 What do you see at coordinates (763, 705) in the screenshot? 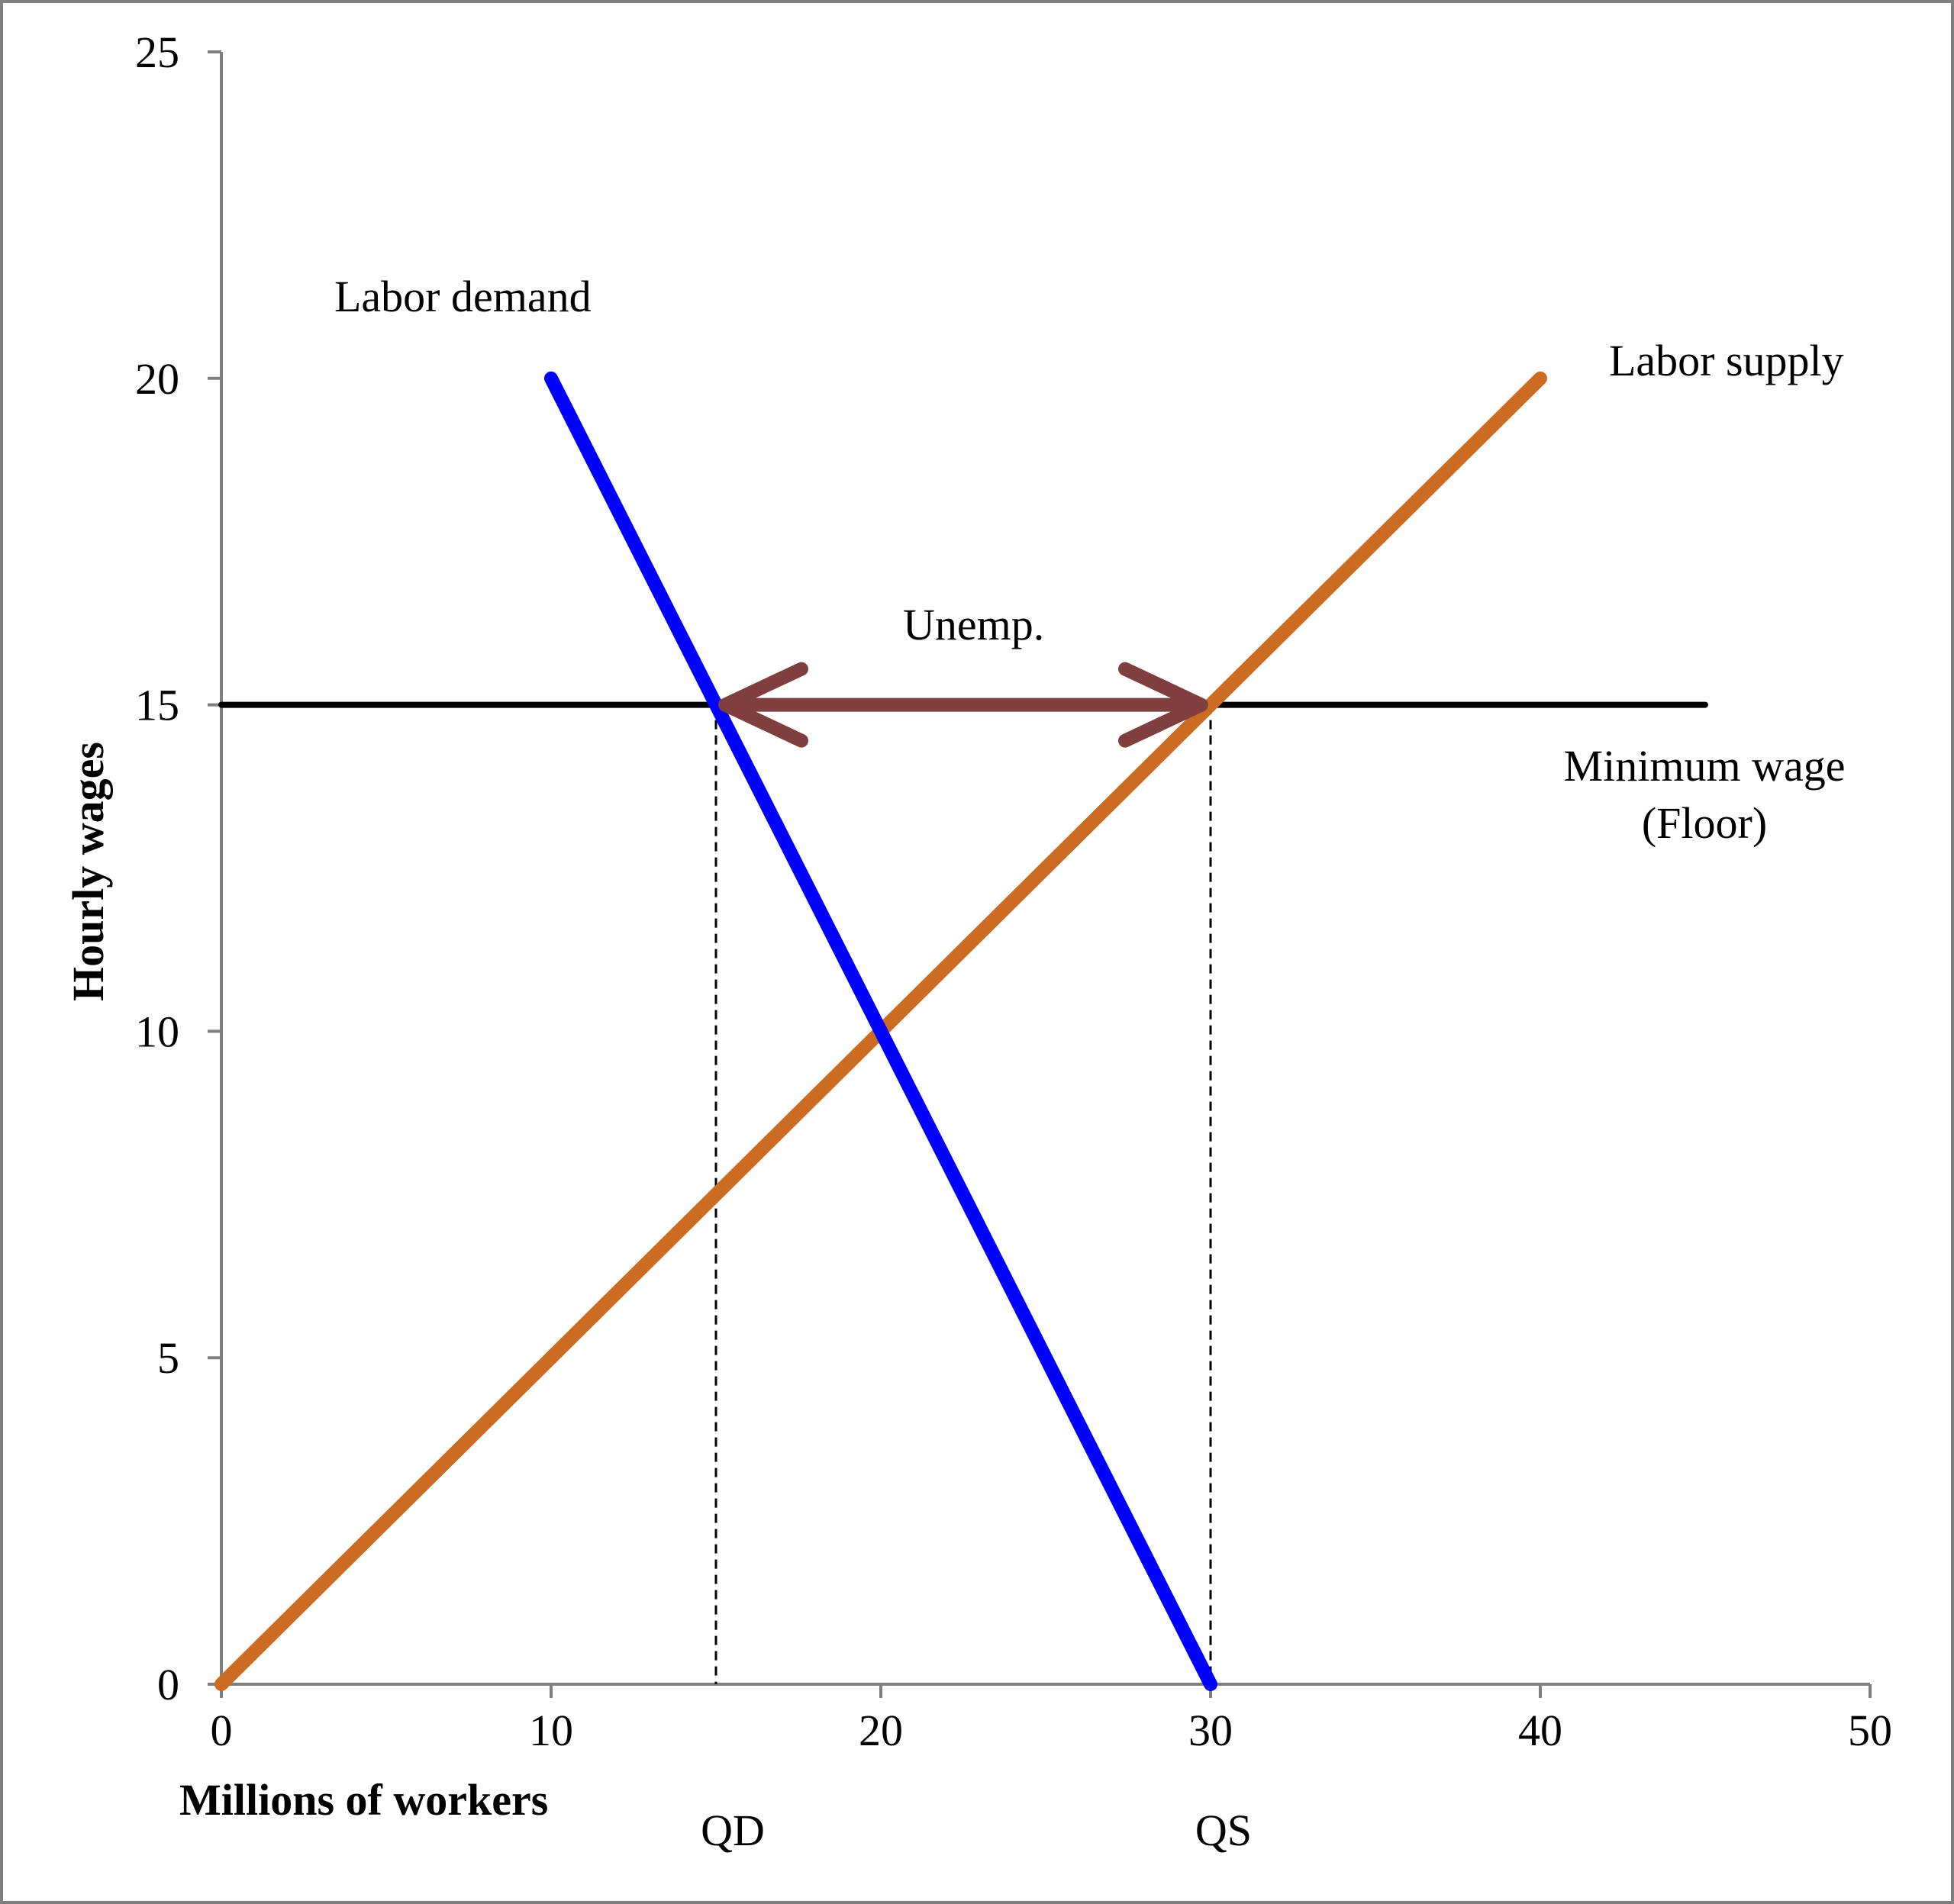
I see `arrow-head-left` at bounding box center [763, 705].